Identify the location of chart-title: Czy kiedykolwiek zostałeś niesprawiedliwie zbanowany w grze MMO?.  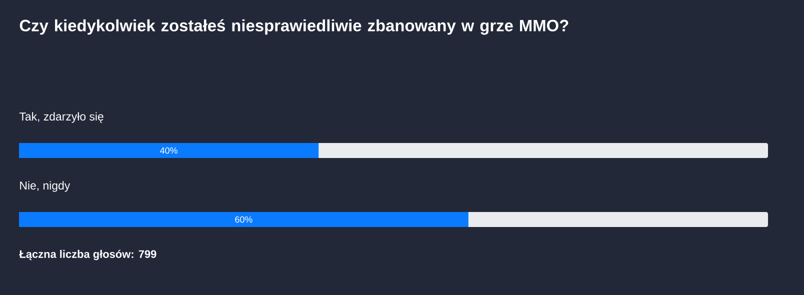
(294, 27).